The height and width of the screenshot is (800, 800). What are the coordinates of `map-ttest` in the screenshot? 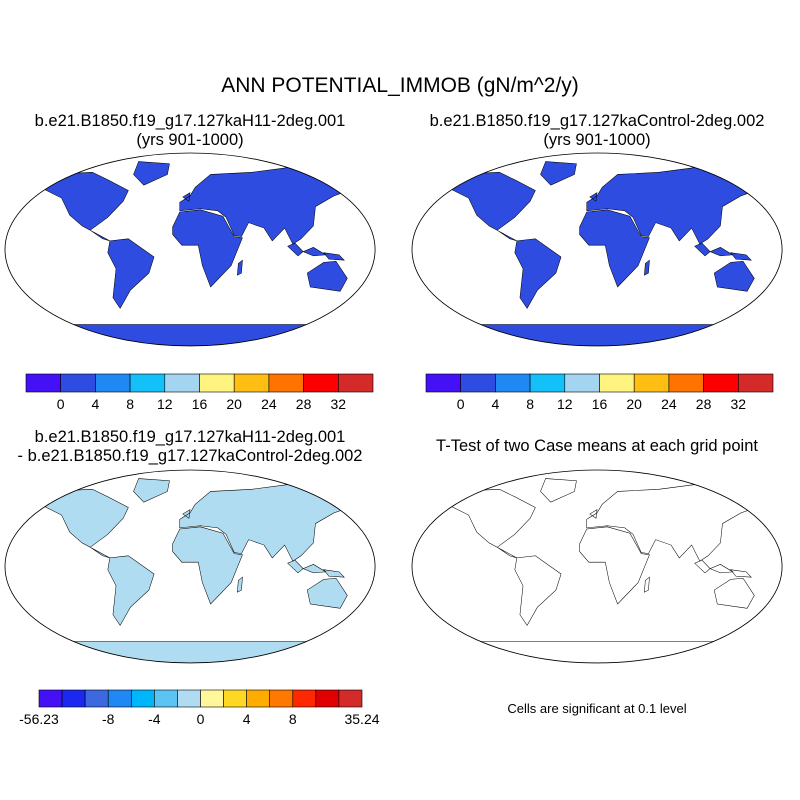 It's located at (597, 566).